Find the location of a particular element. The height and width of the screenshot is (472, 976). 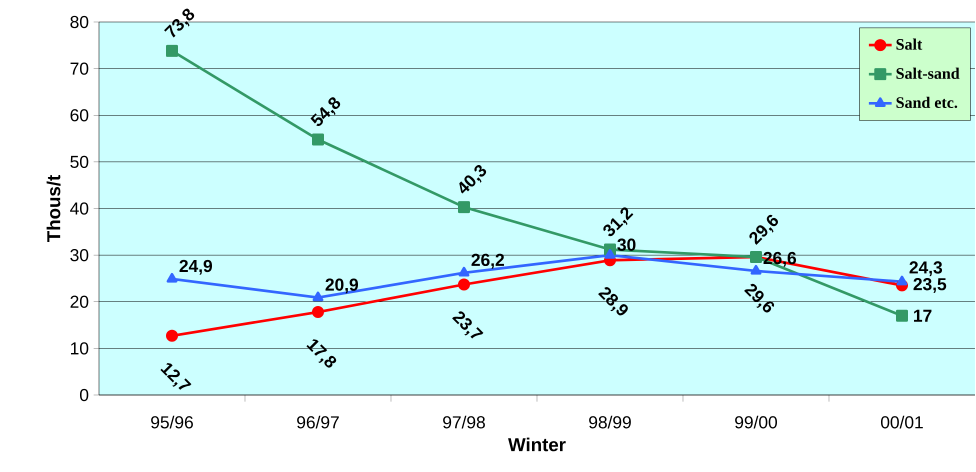

x-tick-label: 96/97 is located at coordinates (318, 422).